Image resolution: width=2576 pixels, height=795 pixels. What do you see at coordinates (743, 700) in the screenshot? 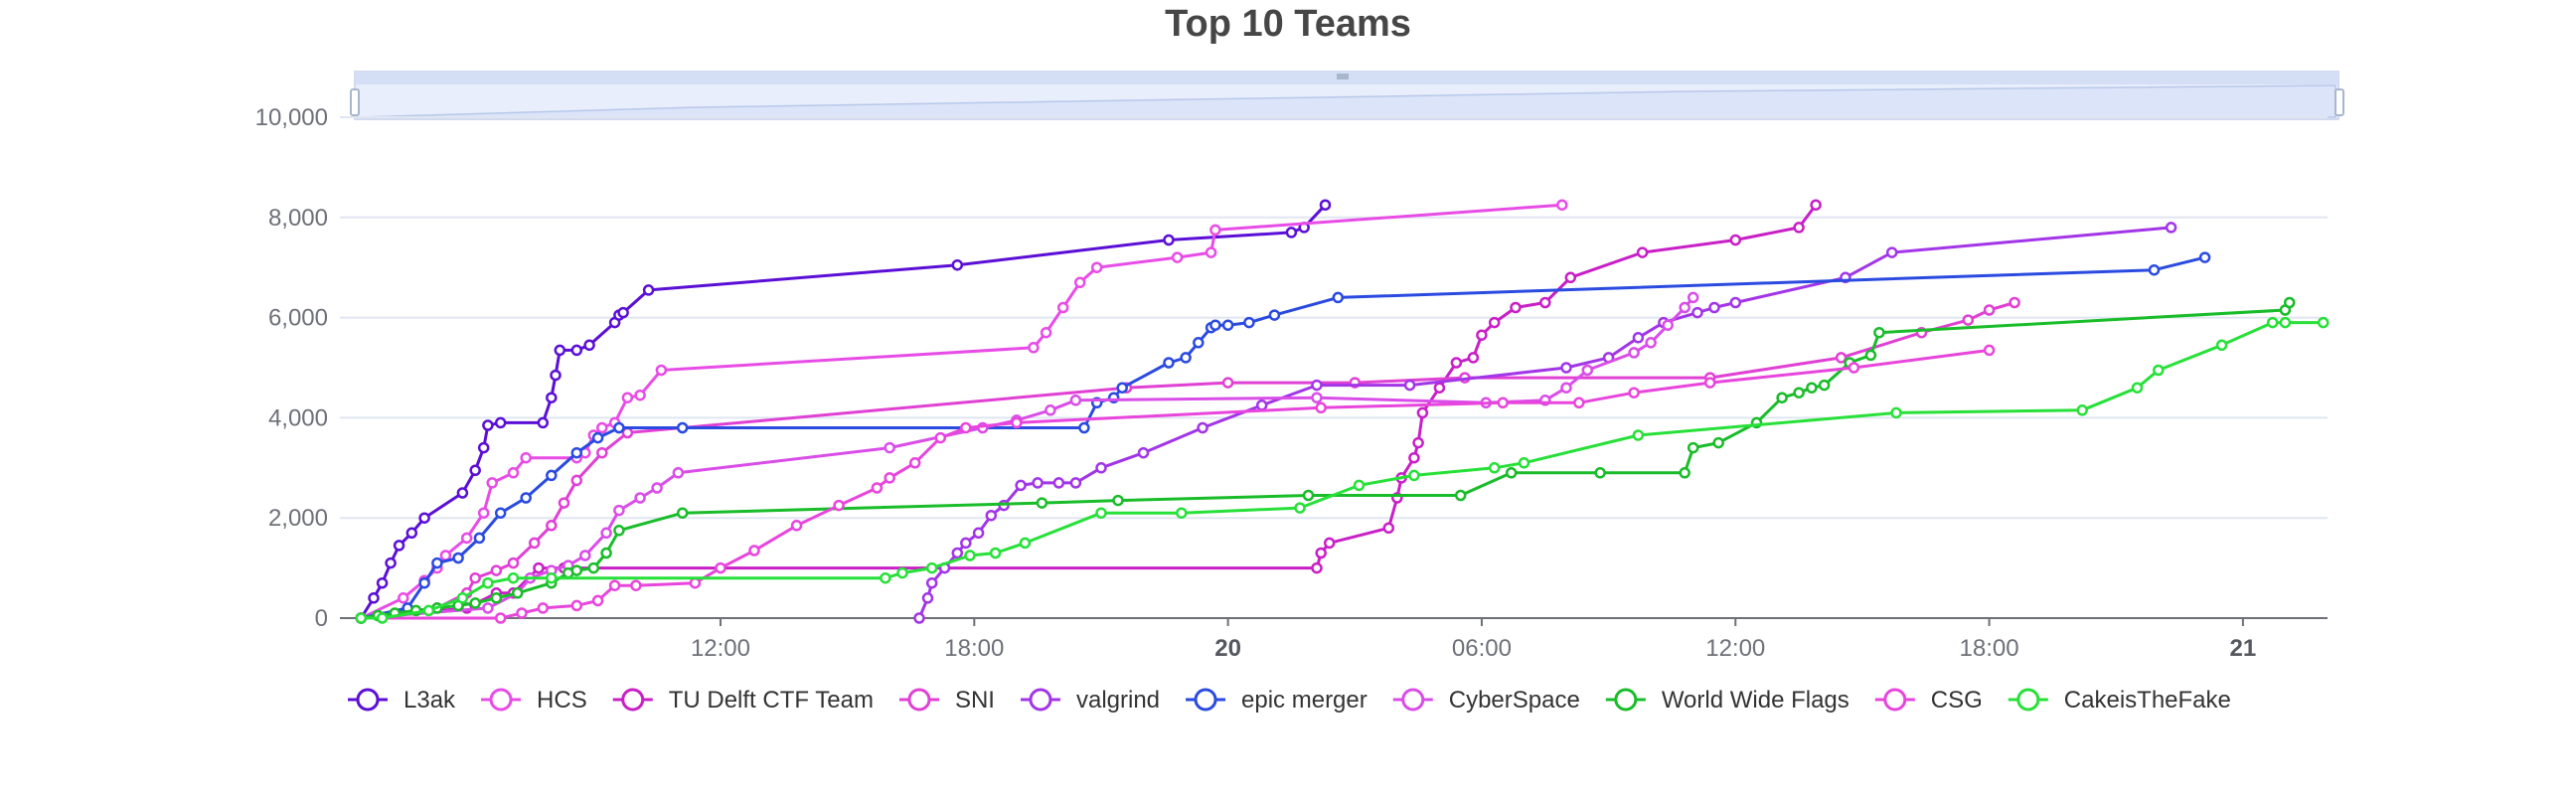
I see `legend-item: TU Delft CTF Team` at bounding box center [743, 700].